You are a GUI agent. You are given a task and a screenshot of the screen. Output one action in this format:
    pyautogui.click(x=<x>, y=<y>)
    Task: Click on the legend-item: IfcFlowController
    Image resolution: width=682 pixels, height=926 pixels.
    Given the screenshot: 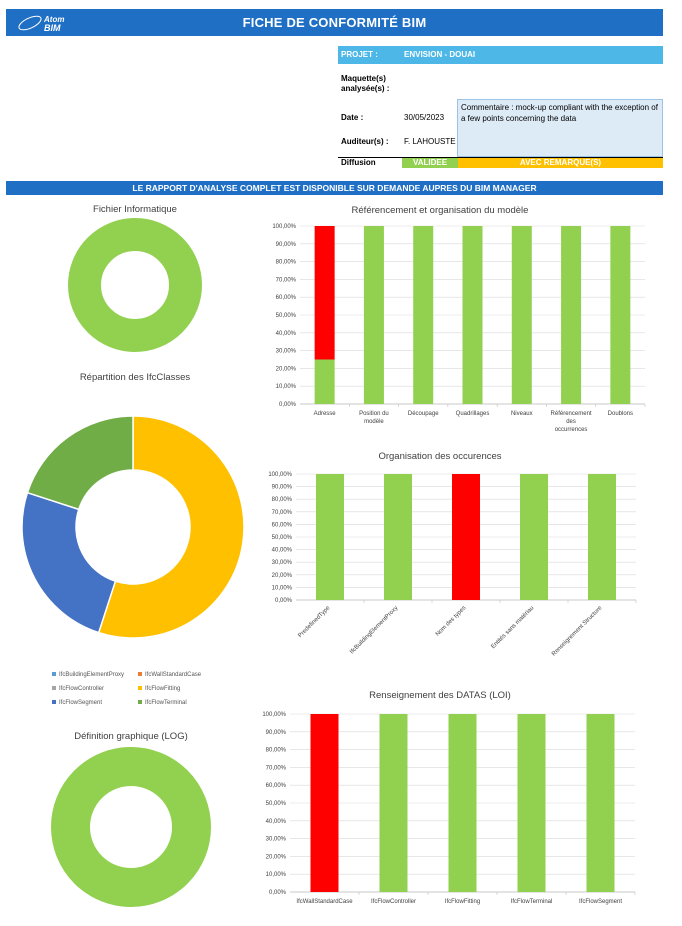 What is the action you would take?
    pyautogui.click(x=78, y=689)
    